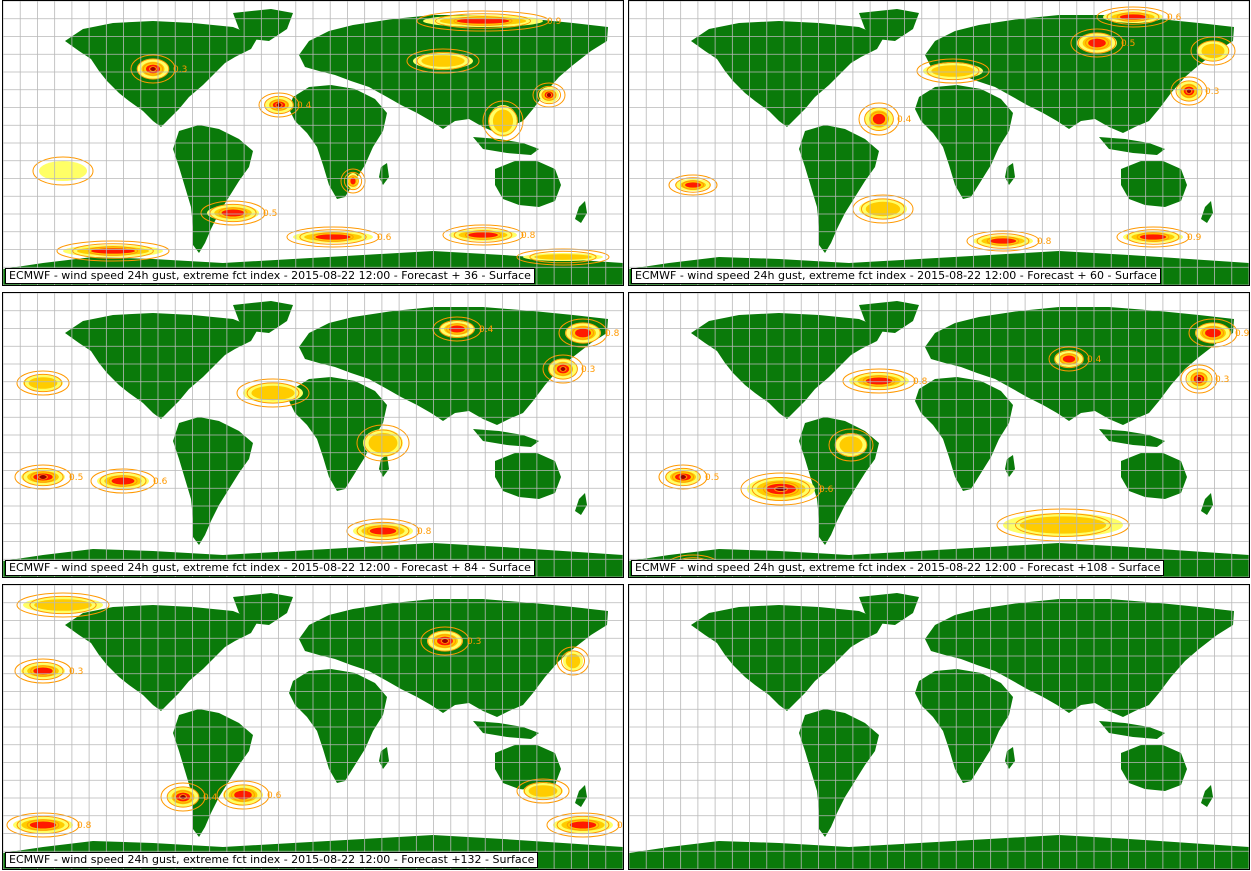 The width and height of the screenshot is (1251, 871). What do you see at coordinates (304, 106) in the screenshot?
I see `contour-value-label: 0.4` at bounding box center [304, 106].